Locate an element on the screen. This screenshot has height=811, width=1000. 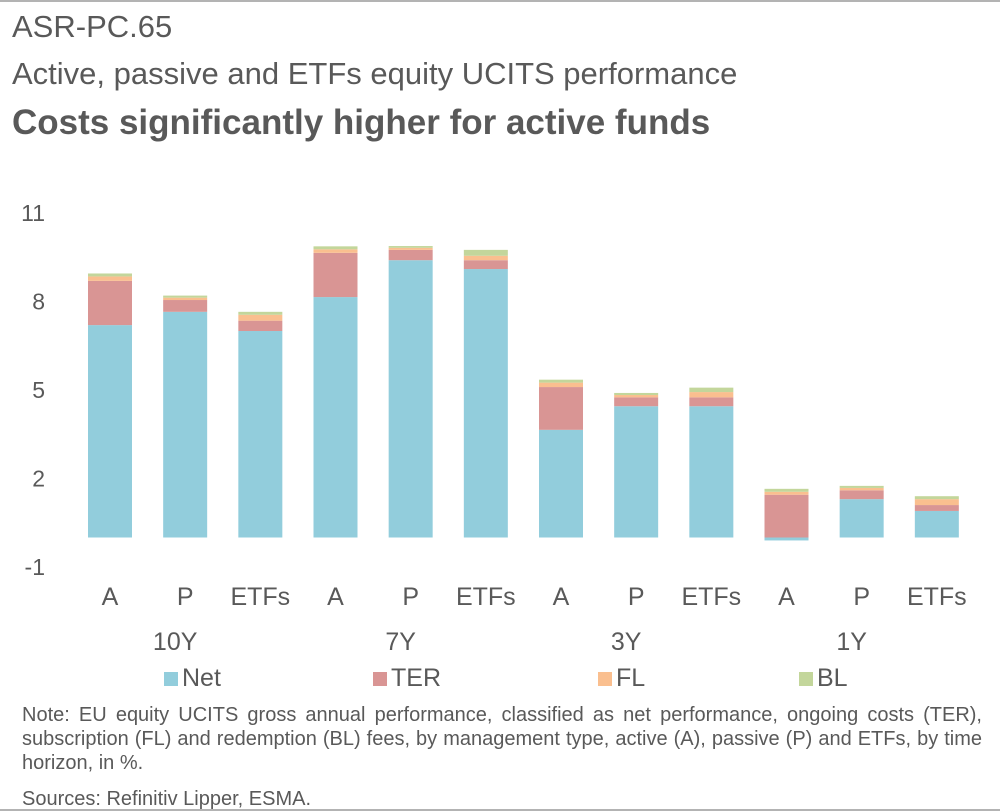
legend-item-ter: TER is located at coordinates (407, 678).